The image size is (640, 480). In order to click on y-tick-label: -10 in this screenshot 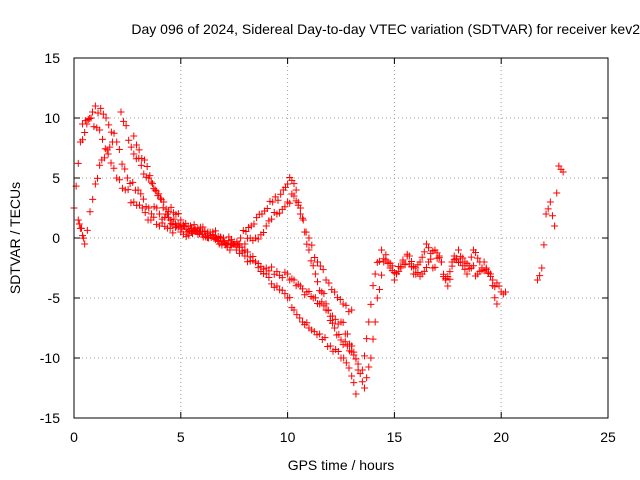, I will do `click(50, 358)`.